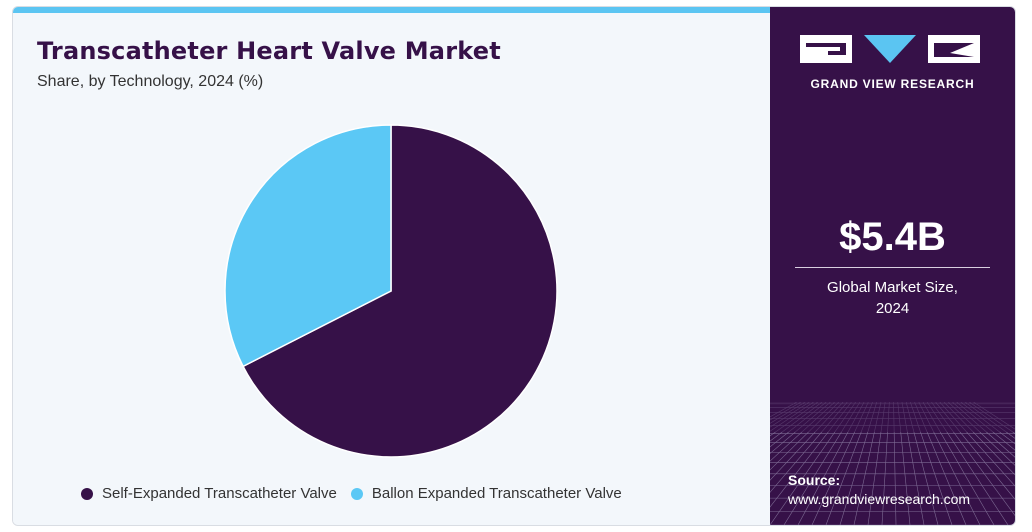 The image size is (1032, 532). I want to click on divider, so click(892, 267).